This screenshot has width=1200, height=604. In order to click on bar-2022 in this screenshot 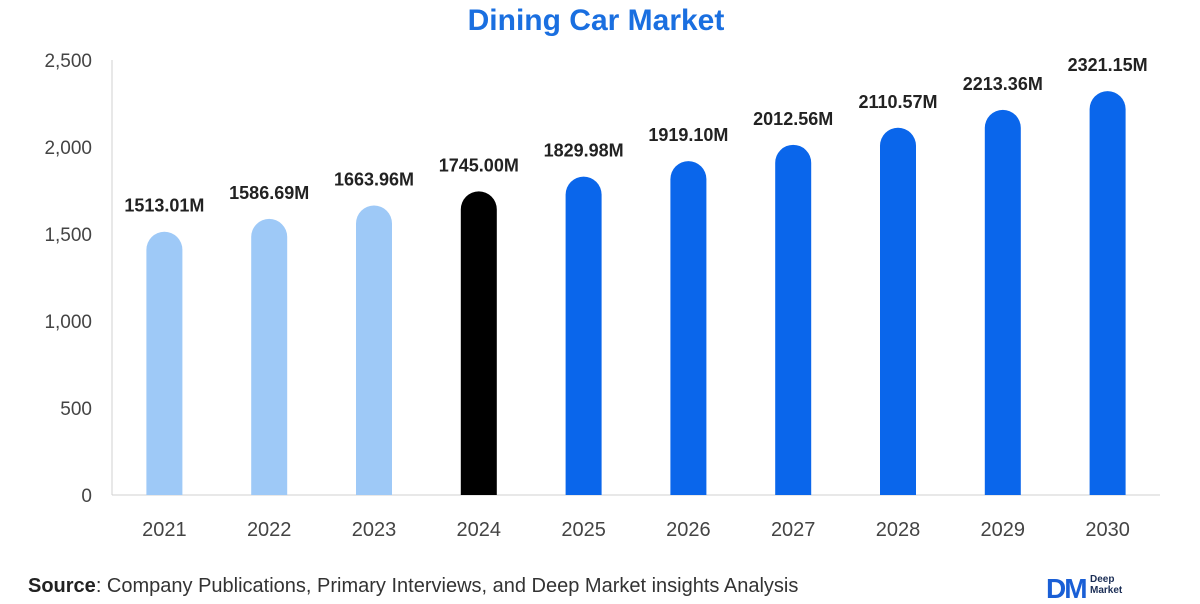, I will do `click(269, 356)`.